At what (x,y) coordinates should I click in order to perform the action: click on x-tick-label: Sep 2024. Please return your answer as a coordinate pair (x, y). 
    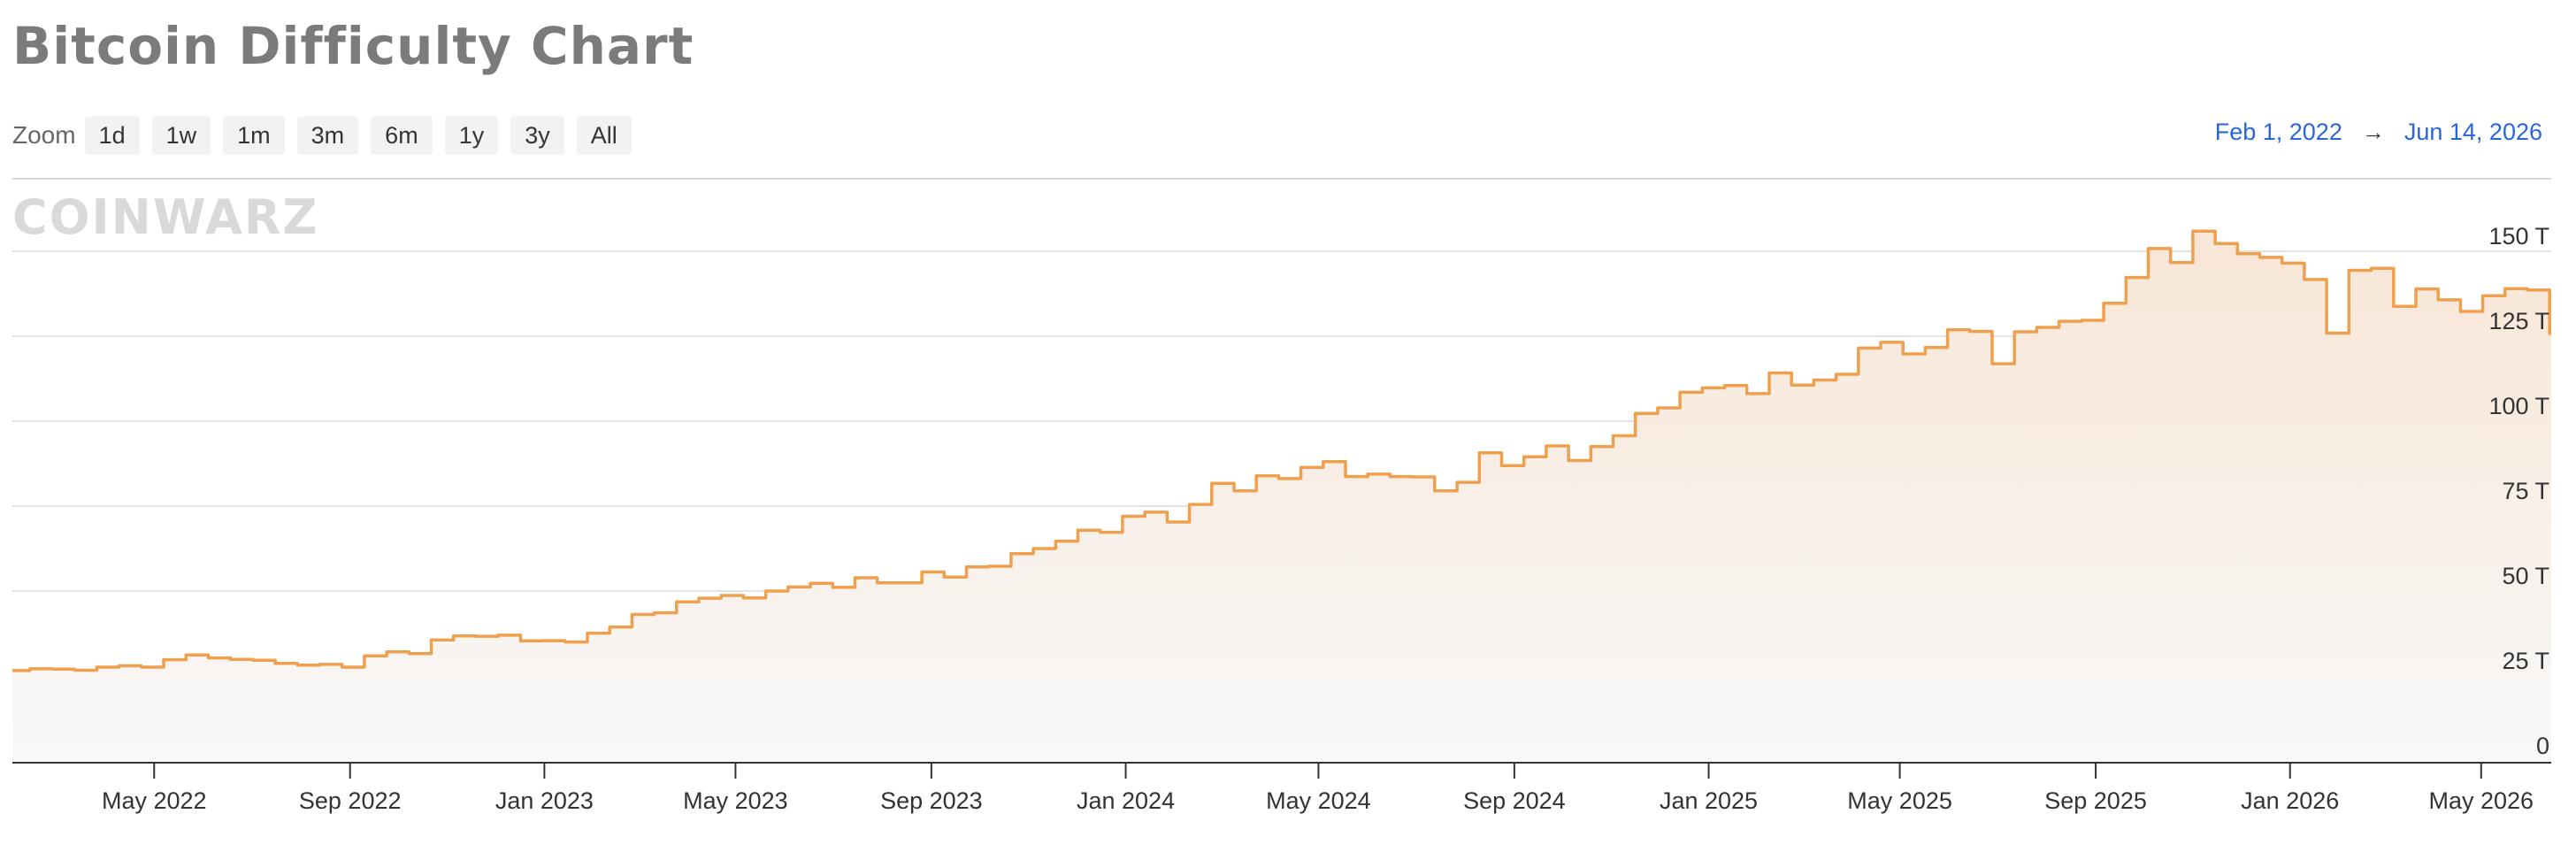
    Looking at the image, I should click on (1514, 800).